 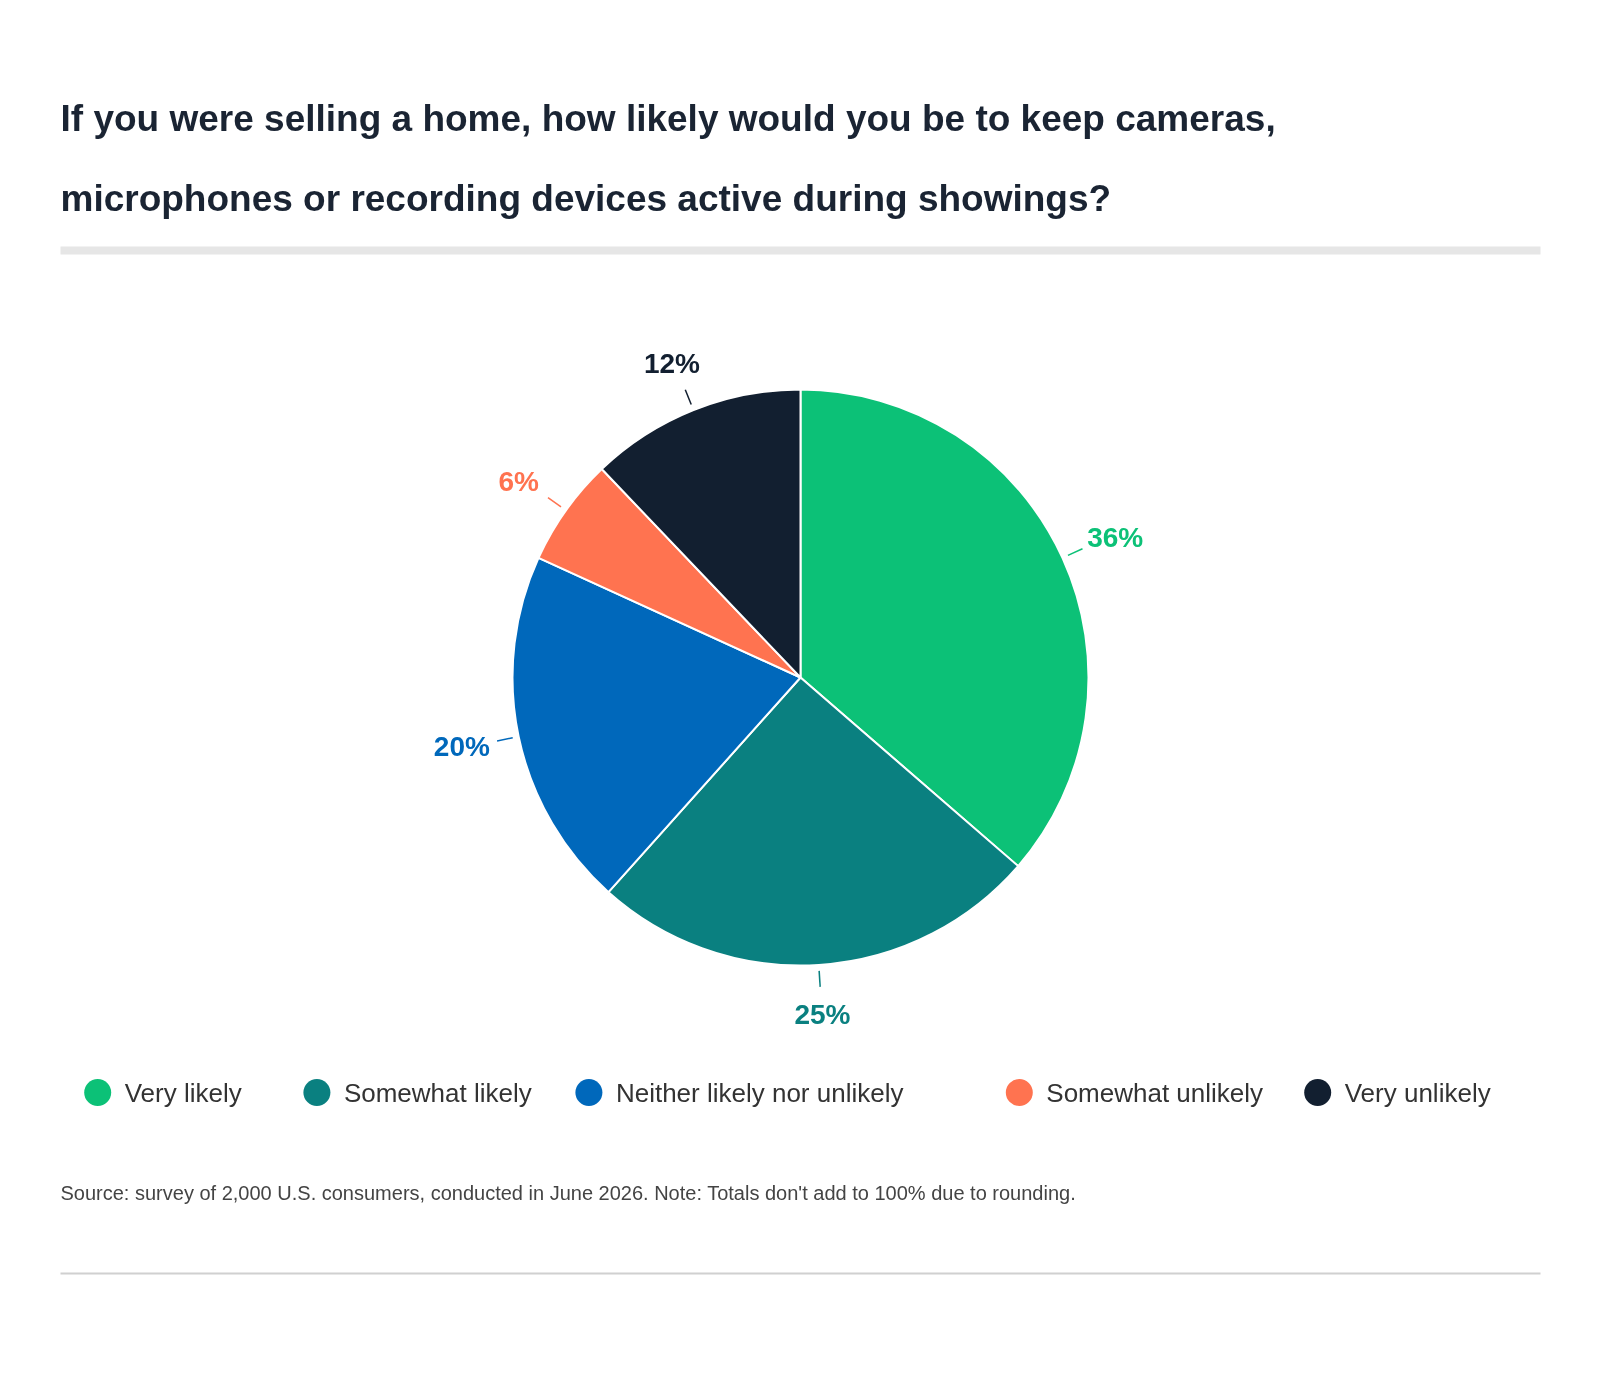 What do you see at coordinates (568, 1192) in the screenshot?
I see `source-note: Source: survey of 2,000 U.S. consumers, conducted in June 2026. Note: Totals don't add to 100% due to rounding.` at bounding box center [568, 1192].